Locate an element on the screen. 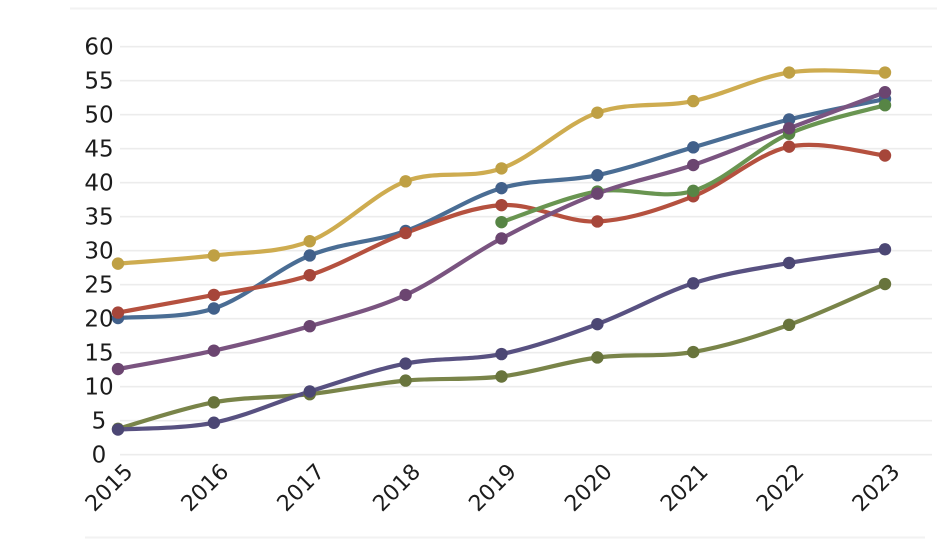  x-axis-tick-label: 2022 is located at coordinates (780, 488).